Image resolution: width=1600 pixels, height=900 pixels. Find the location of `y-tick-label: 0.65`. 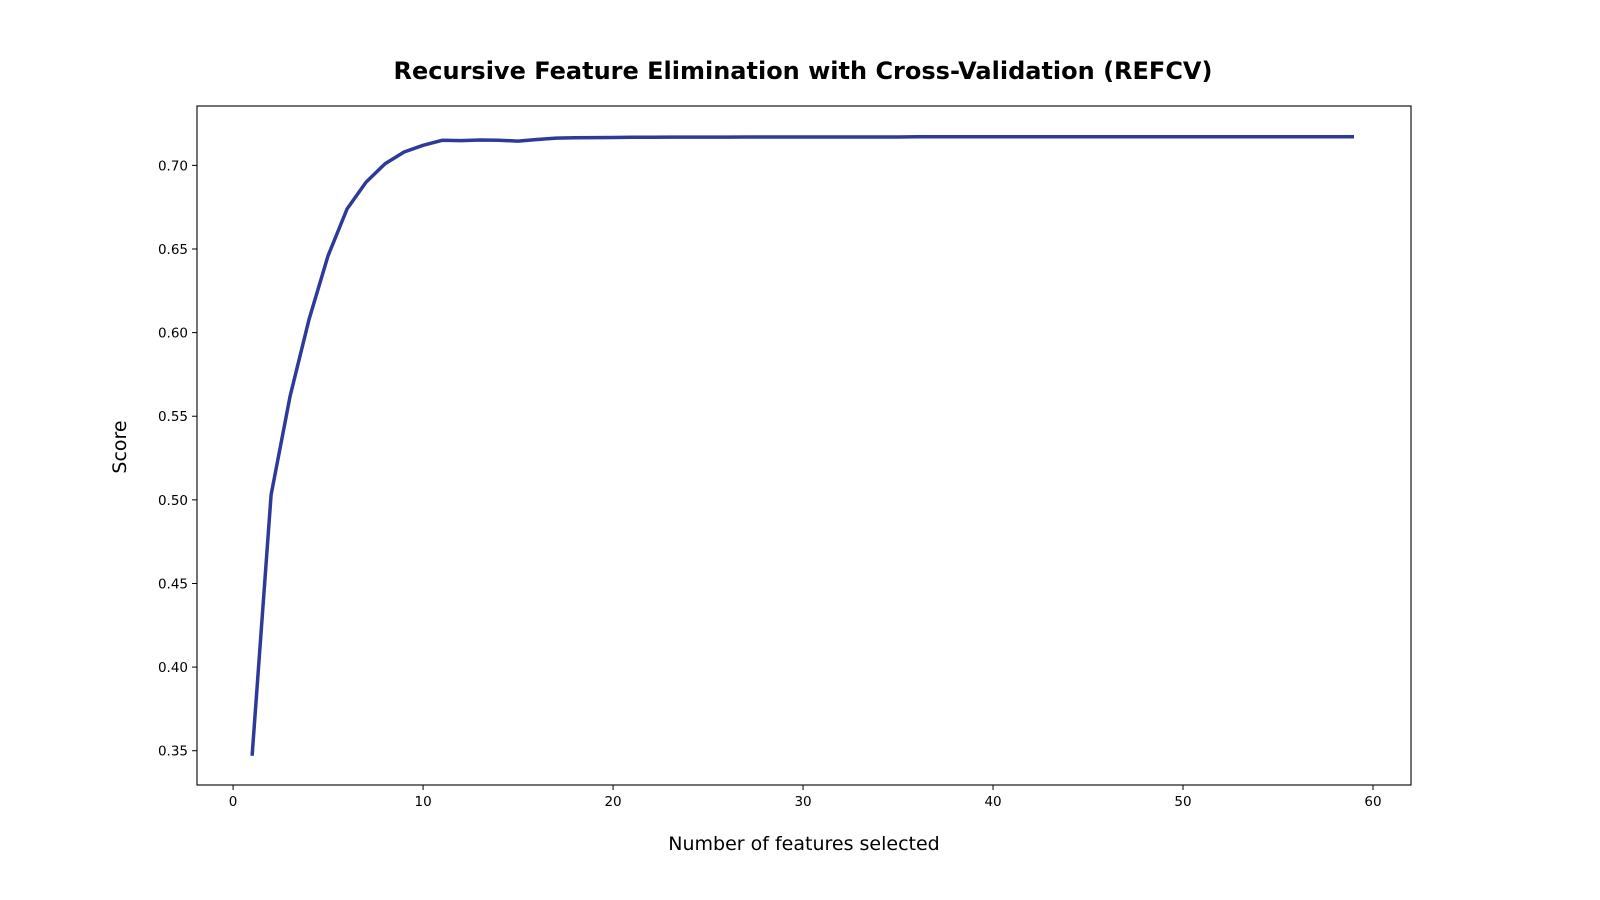

y-tick-label: 0.65 is located at coordinates (173, 250).